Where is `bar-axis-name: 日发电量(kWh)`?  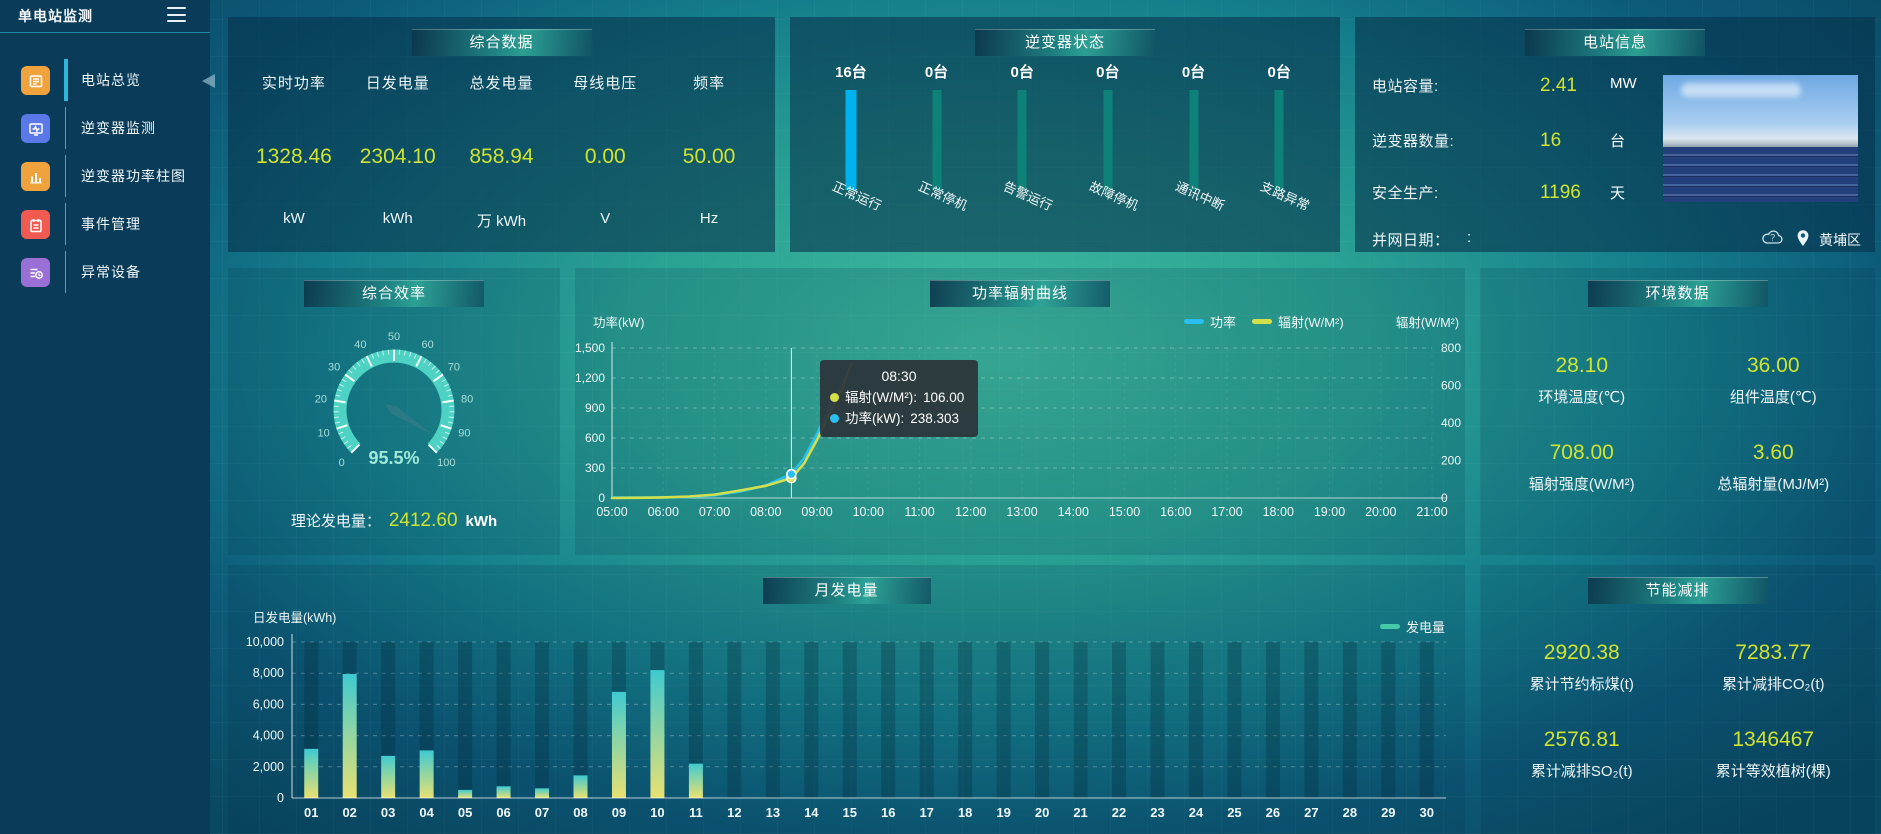
bar-axis-name: 日发电量(kWh) is located at coordinates (295, 618).